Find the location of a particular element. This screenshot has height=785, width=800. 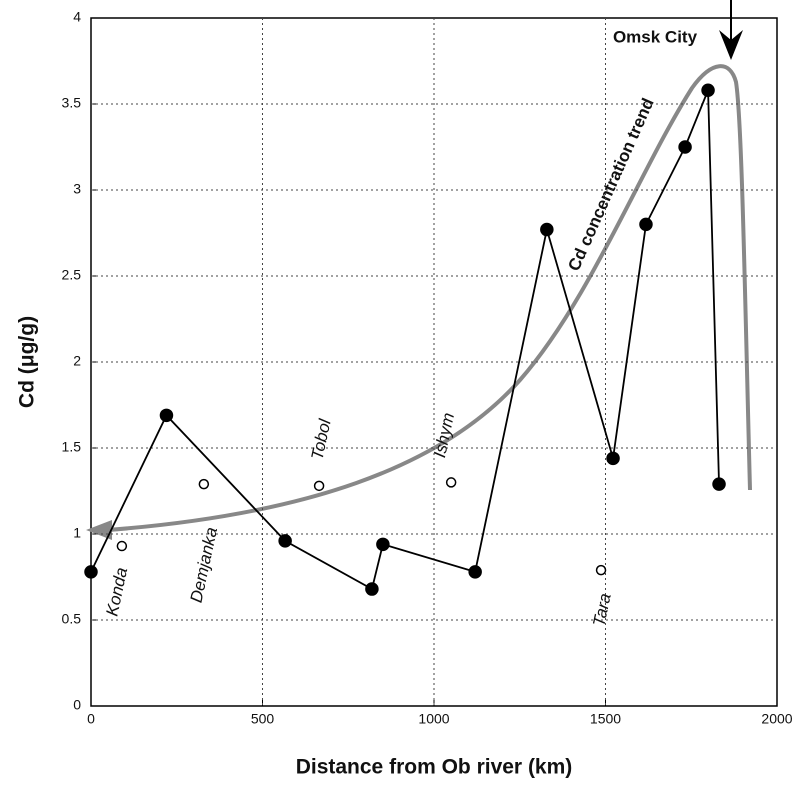

x-tick-label: 2000 is located at coordinates (776, 719).